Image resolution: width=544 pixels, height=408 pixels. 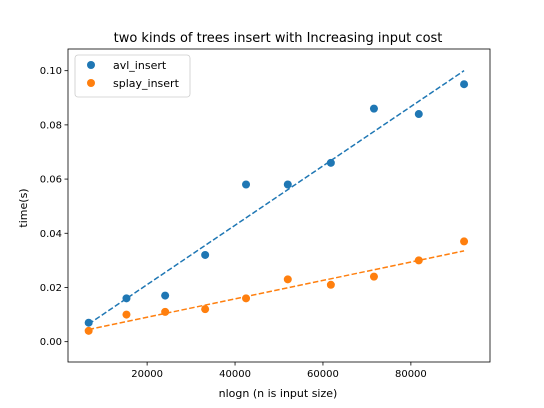 What do you see at coordinates (91, 65) in the screenshot?
I see `legend-marker-avl-insert` at bounding box center [91, 65].